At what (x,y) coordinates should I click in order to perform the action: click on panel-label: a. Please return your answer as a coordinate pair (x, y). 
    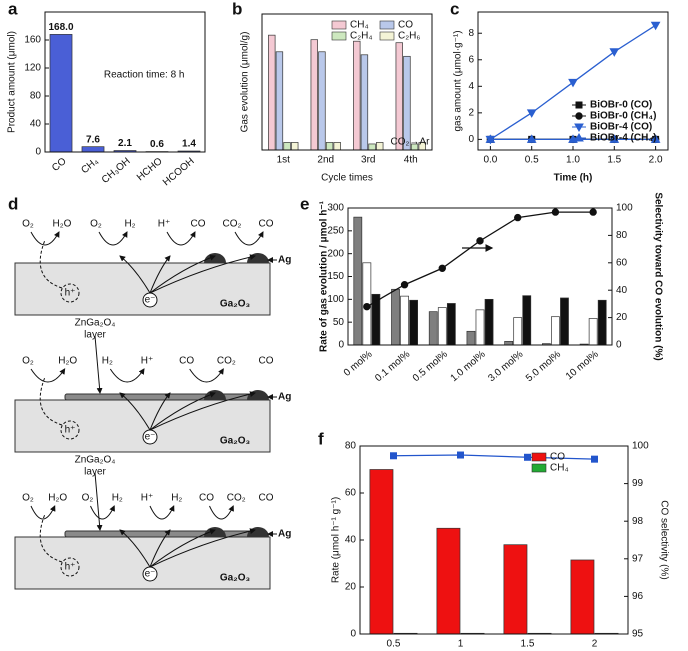
    Looking at the image, I should click on (13, 9).